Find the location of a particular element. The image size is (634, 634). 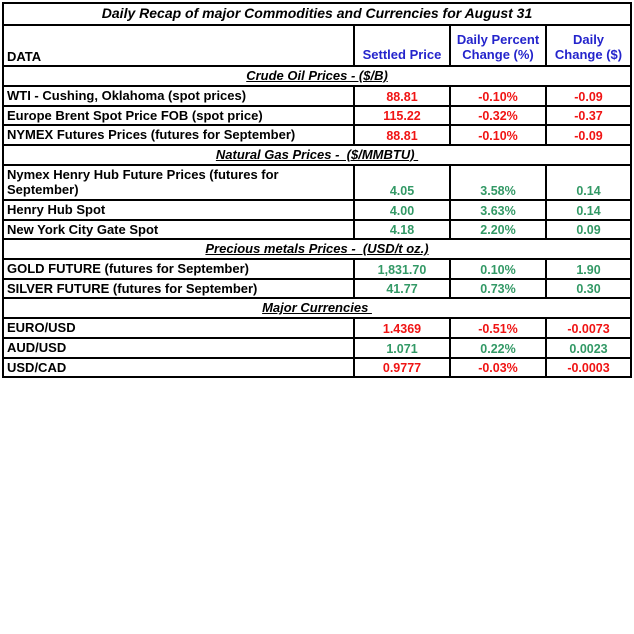

daily-change-value: 1.90 is located at coordinates (588, 269).